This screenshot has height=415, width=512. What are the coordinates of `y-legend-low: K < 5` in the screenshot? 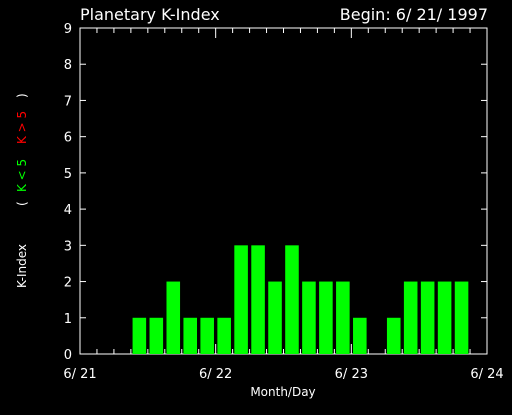 It's located at (22, 175).